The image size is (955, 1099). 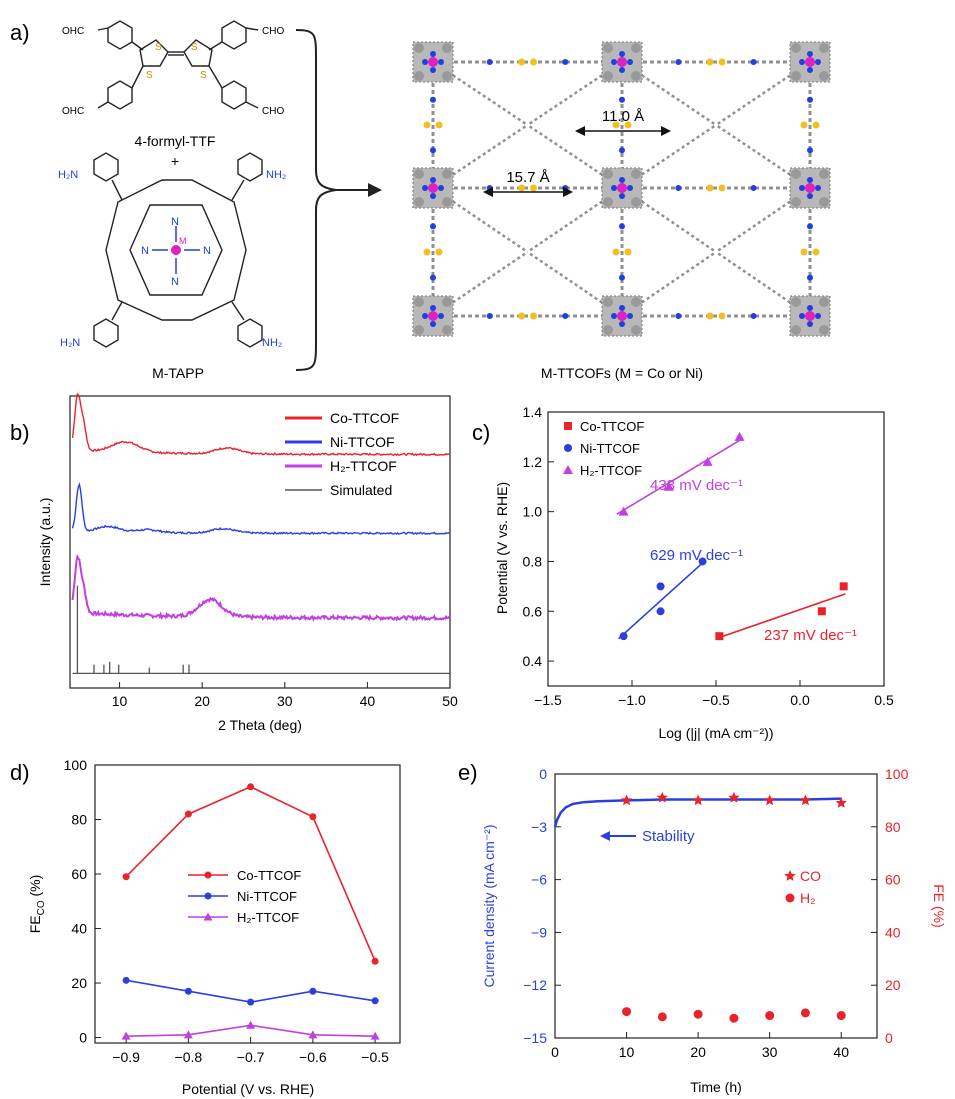 I want to click on y-axis-label-main: FE, so click(x=35, y=924).